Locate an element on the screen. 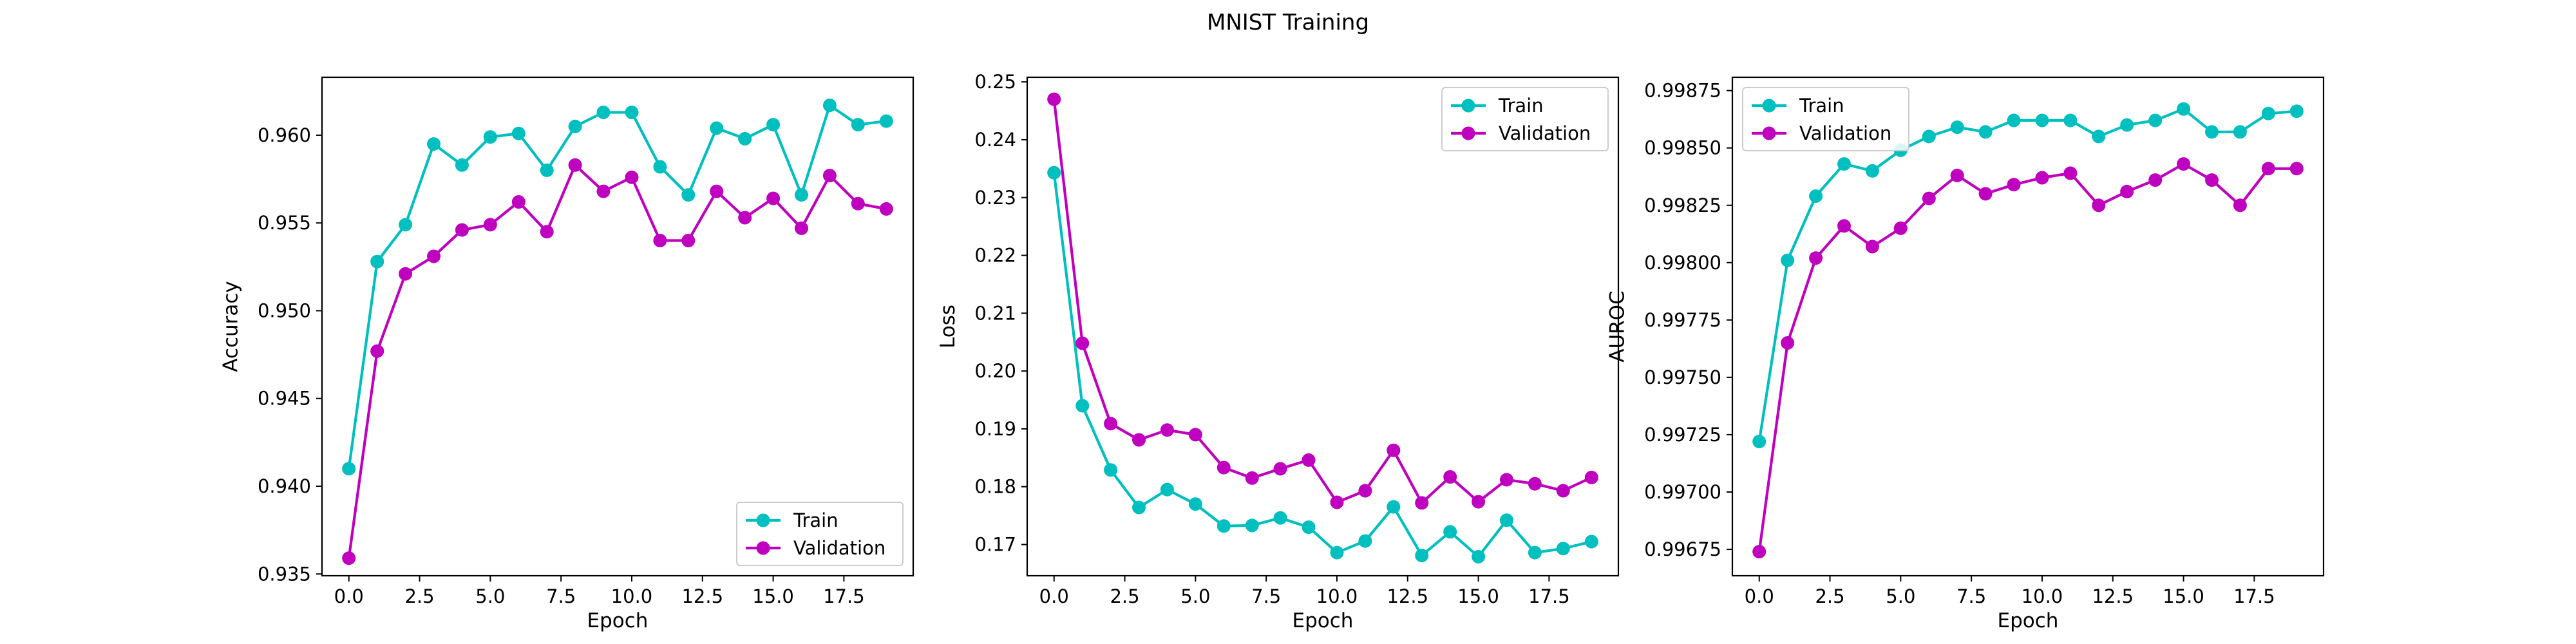  loss-panel-x-tick-label: 12.5 is located at coordinates (1407, 596).